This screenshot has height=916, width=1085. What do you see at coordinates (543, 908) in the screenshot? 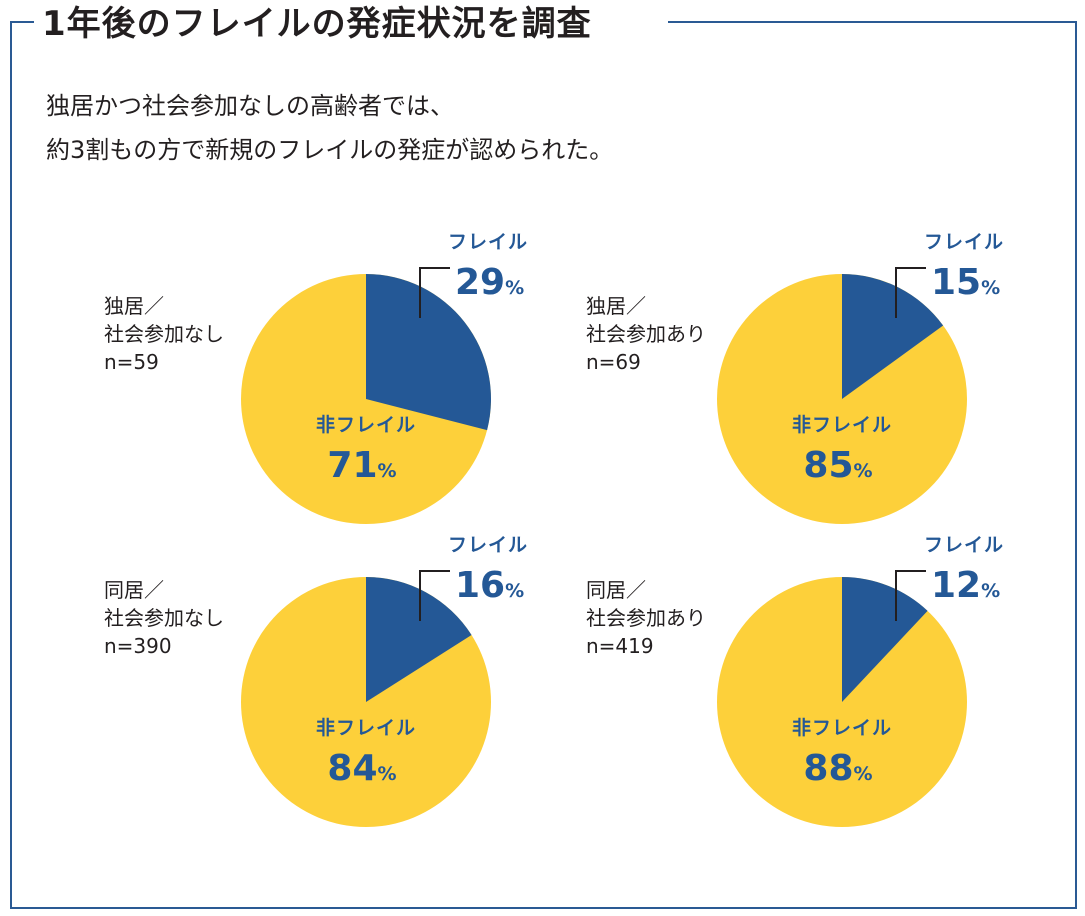
I see `frame-bottom` at bounding box center [543, 908].